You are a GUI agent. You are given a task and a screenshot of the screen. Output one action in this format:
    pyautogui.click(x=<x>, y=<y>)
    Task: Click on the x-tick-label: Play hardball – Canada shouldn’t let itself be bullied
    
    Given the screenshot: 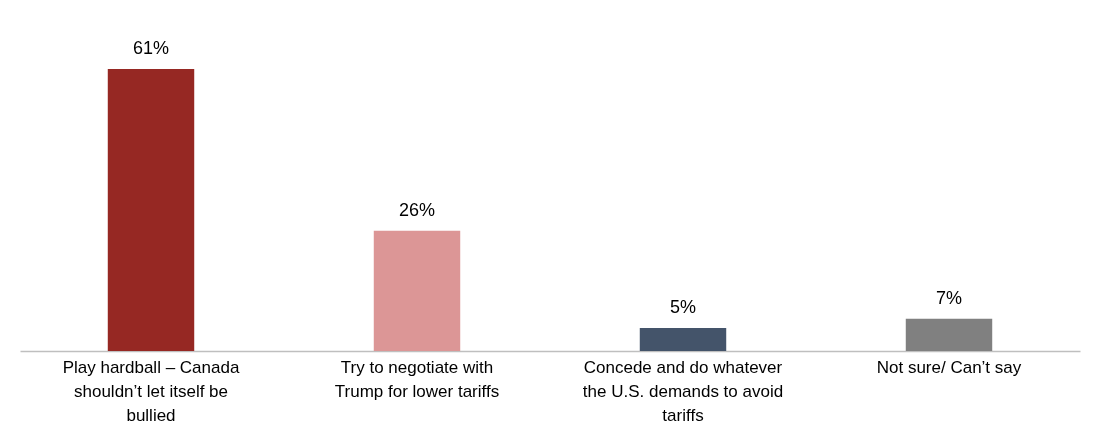 What is the action you would take?
    pyautogui.click(x=151, y=391)
    